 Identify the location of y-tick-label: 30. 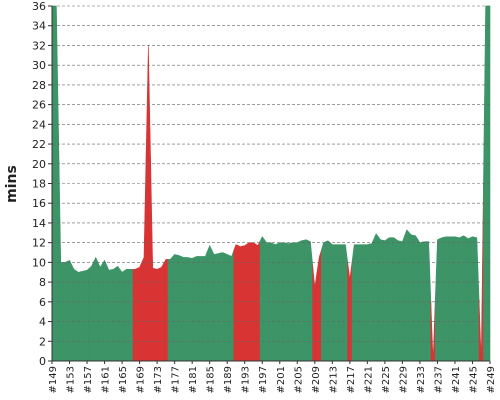
(39, 65).